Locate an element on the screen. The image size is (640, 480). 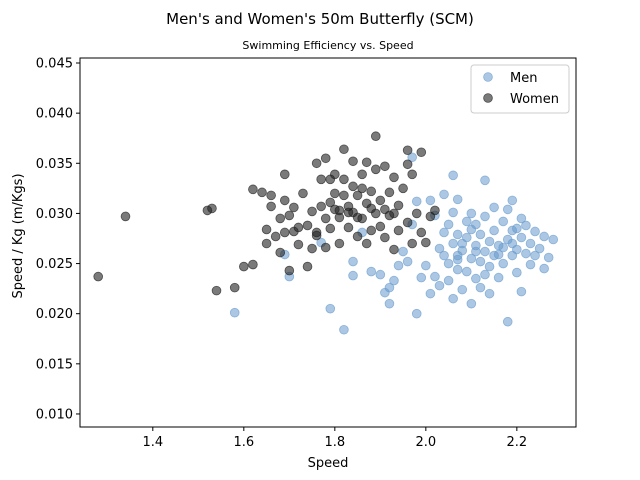
y-tick-label: 0.030 is located at coordinates (54, 214).